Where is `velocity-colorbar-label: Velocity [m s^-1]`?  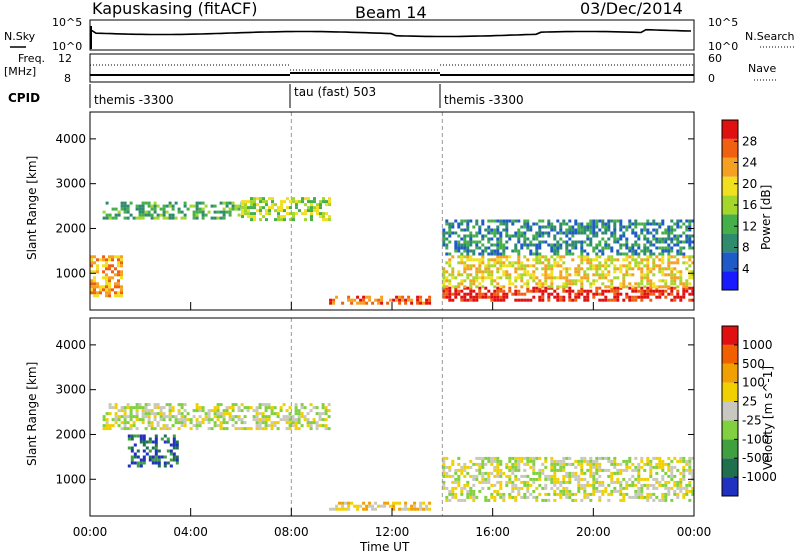
velocity-colorbar-label: Velocity [m s^-1] is located at coordinates (768, 418).